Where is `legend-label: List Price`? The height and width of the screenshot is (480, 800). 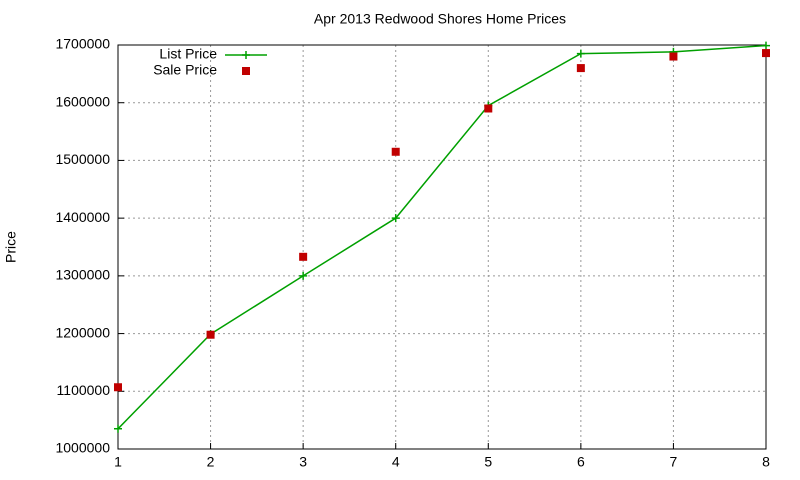
legend-label: List Price is located at coordinates (188, 54).